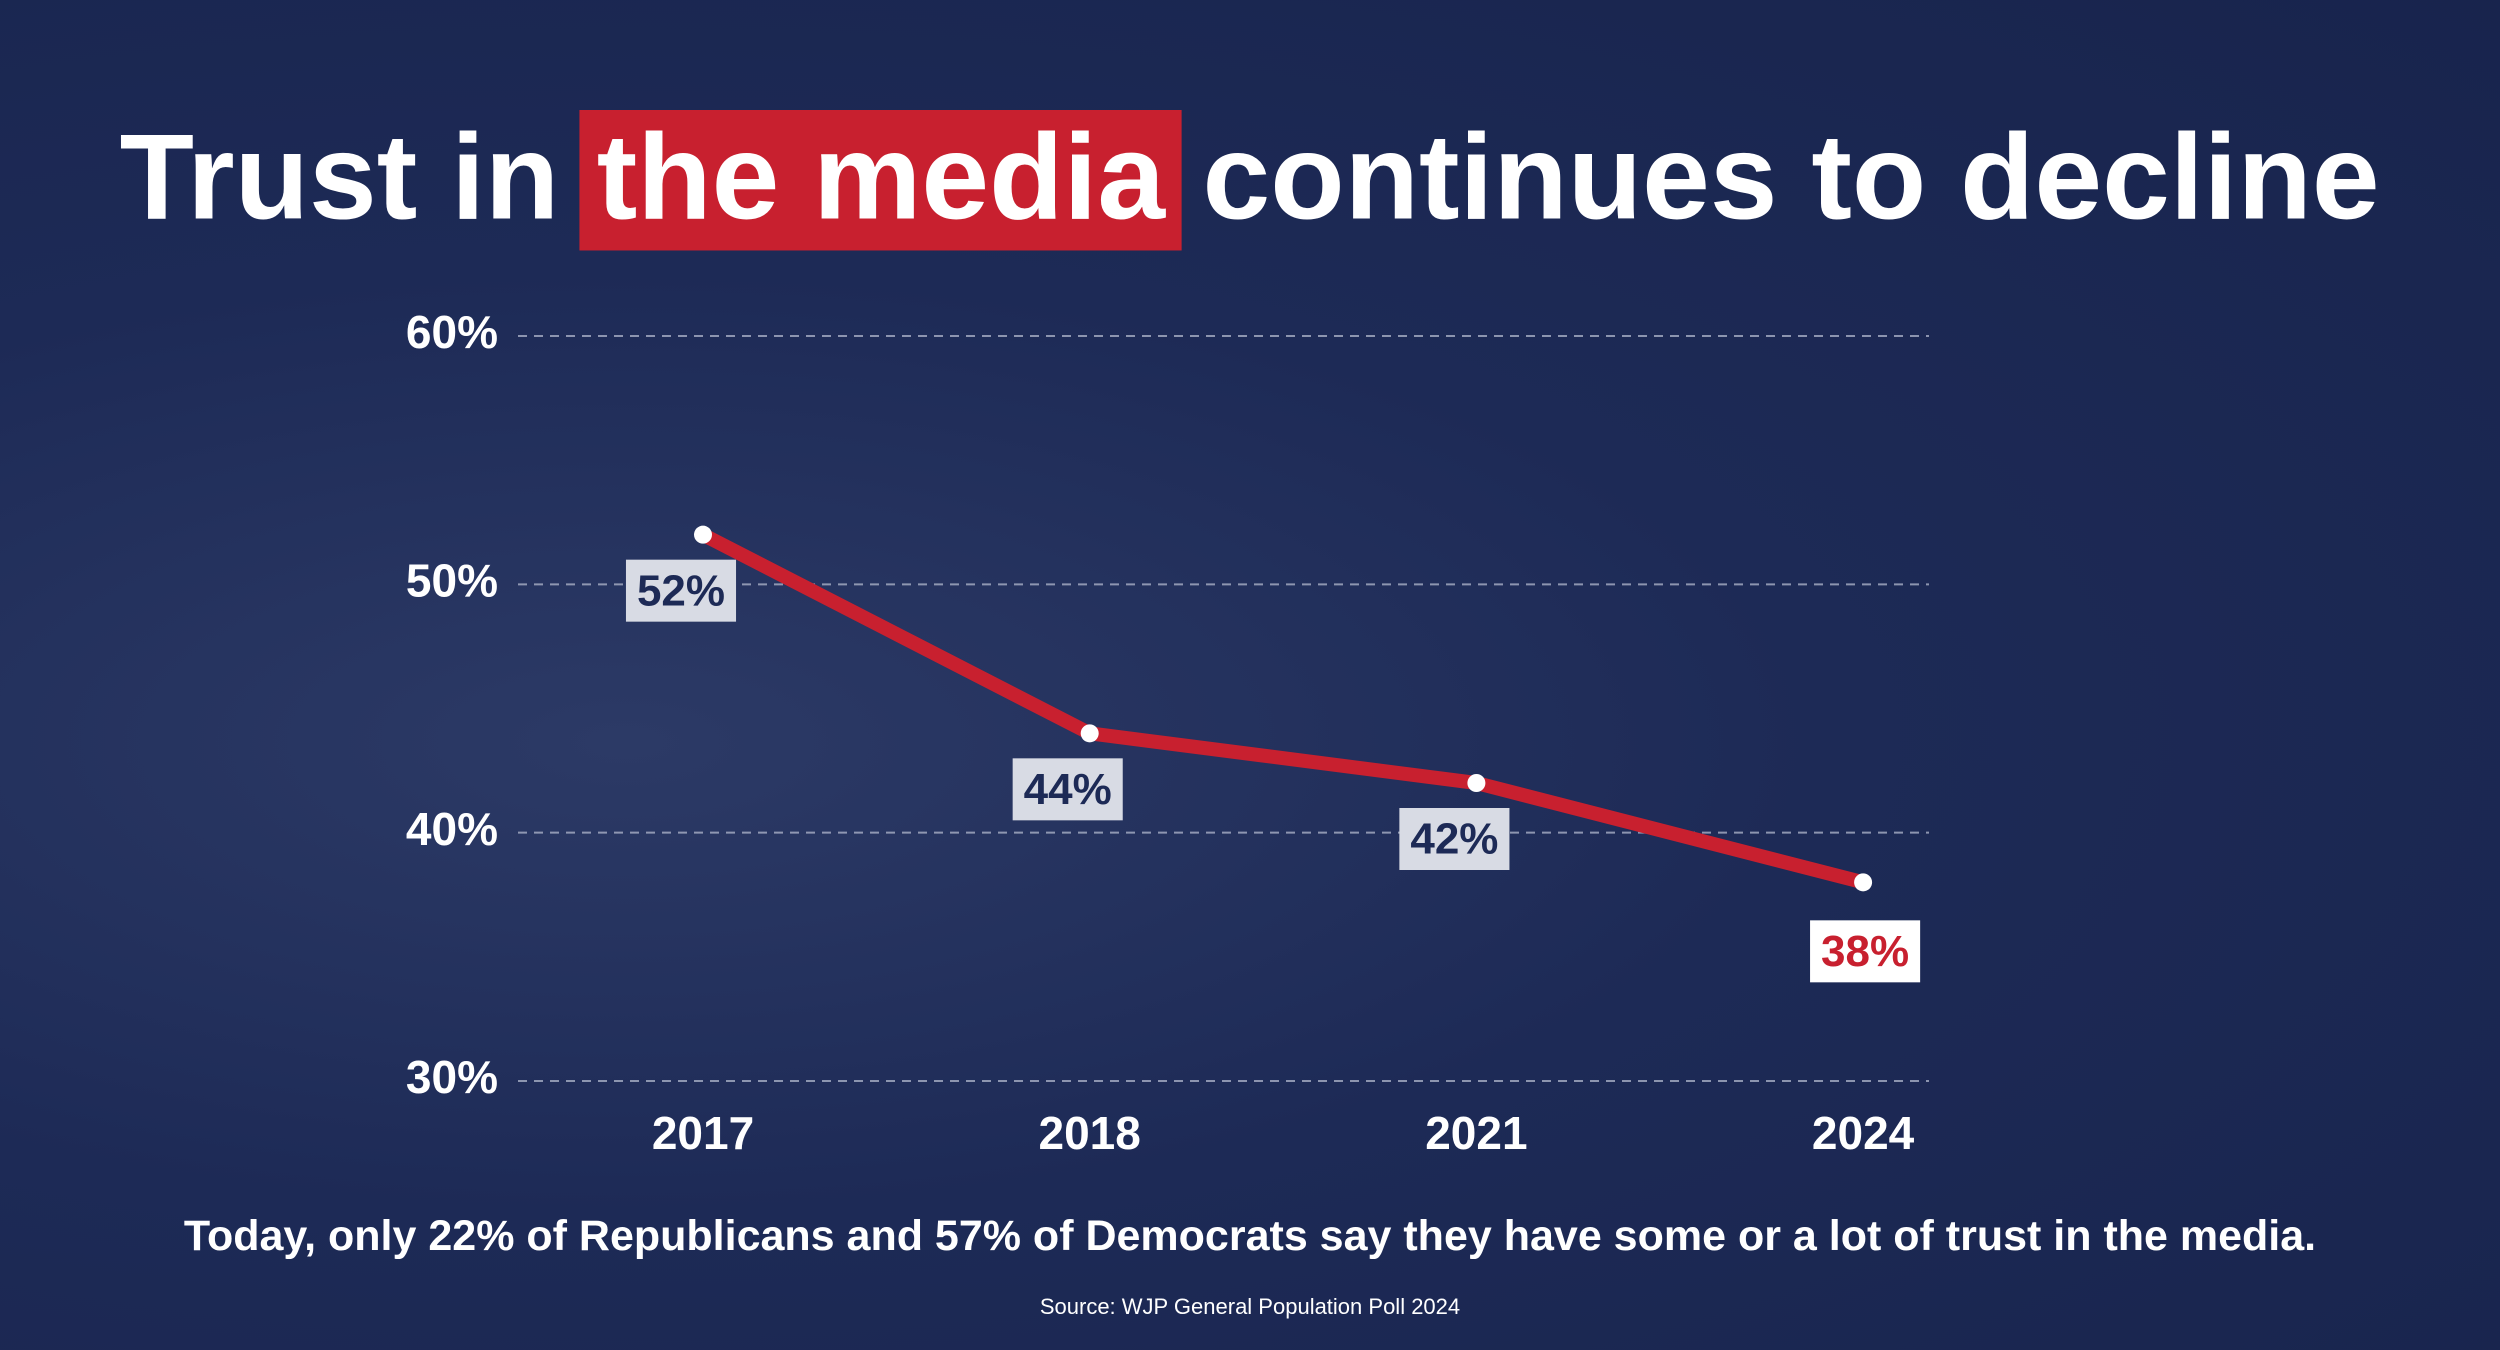 The image size is (2500, 1350). I want to click on x-tick-label: 2017, so click(703, 1133).